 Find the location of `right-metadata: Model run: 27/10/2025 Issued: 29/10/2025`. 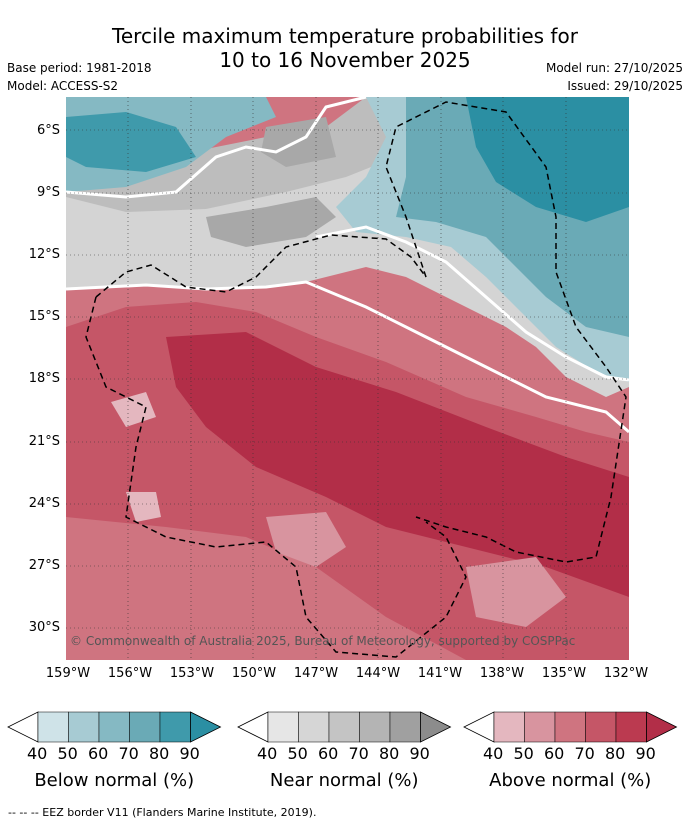

right-metadata: Model run: 27/10/2025 Issued: 29/10/2025 is located at coordinates (614, 77).